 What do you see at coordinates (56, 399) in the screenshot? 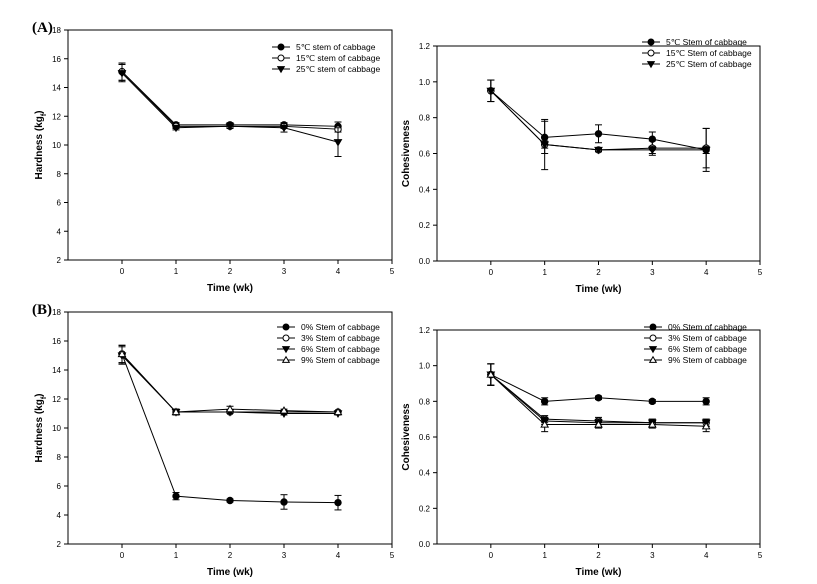
I see `y-tick-label: 12` at bounding box center [56, 399].